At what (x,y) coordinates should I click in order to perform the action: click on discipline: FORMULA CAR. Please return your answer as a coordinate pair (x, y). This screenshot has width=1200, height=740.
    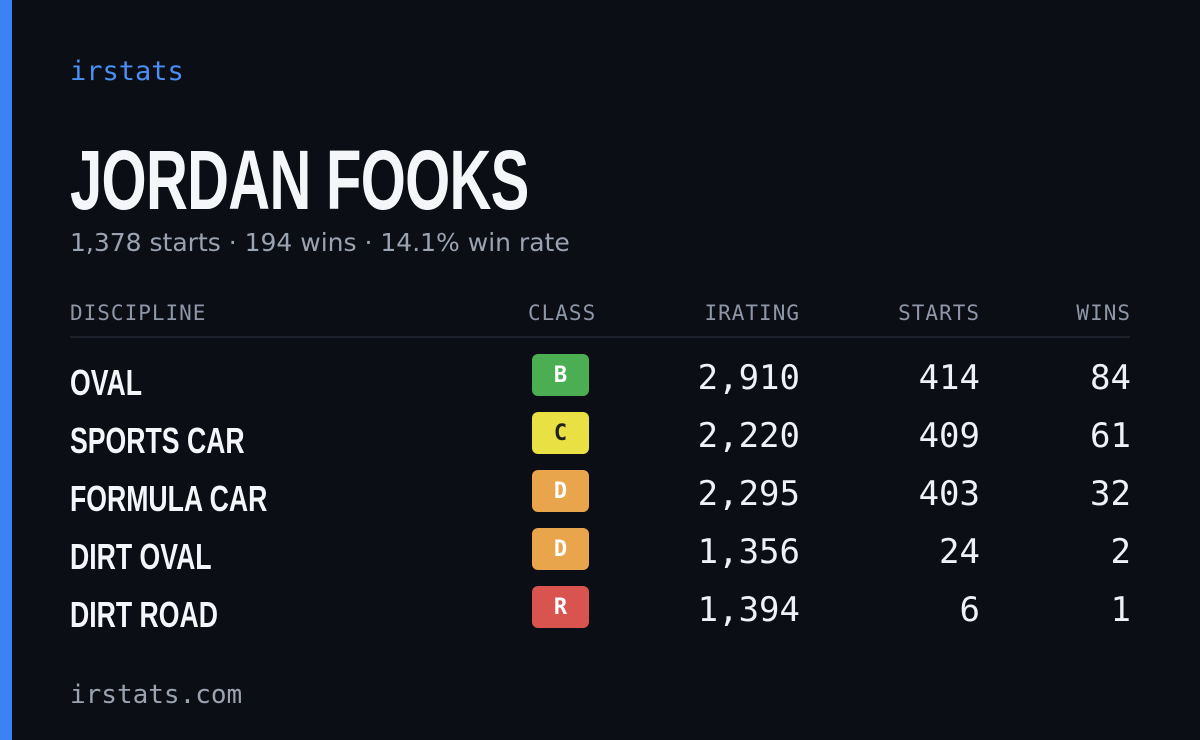
    Looking at the image, I should click on (169, 498).